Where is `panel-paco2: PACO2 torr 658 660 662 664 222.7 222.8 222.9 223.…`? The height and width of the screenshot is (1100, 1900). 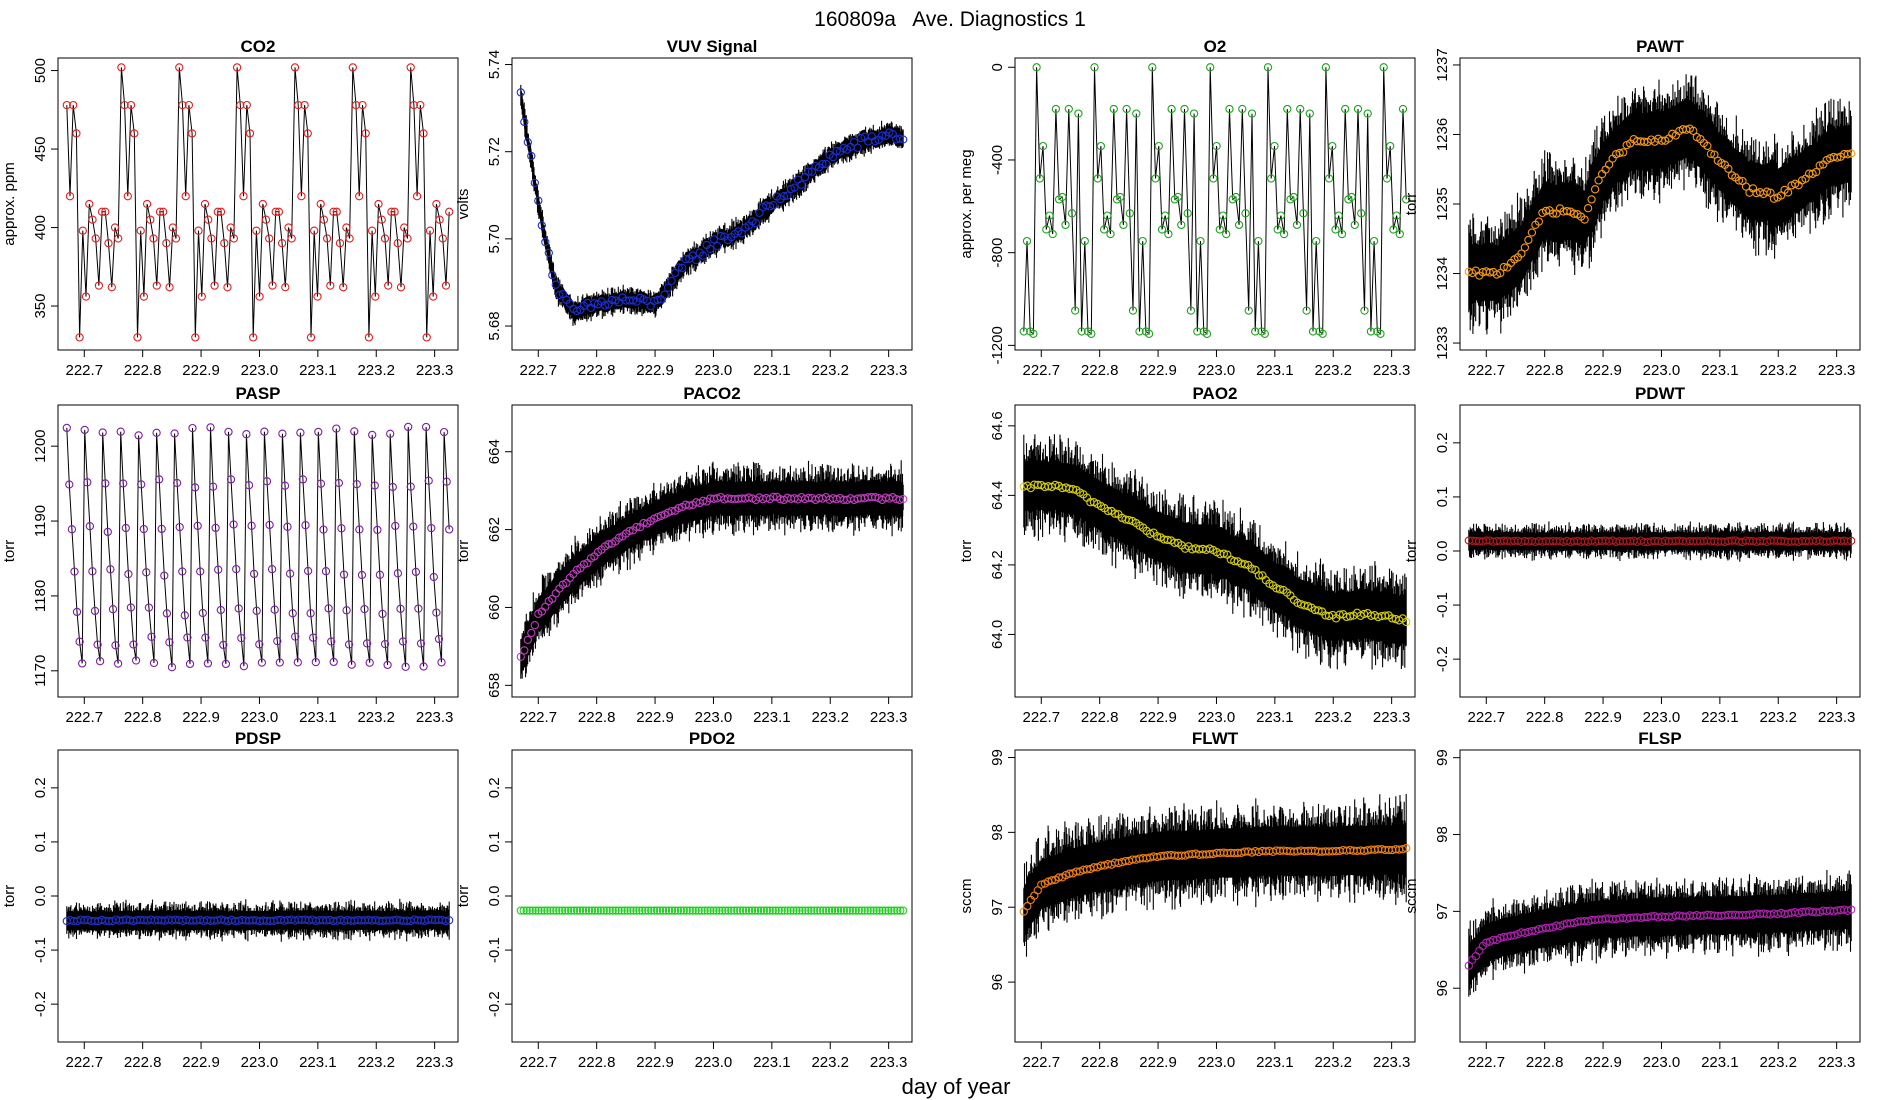
panel-paco2: PACO2 torr 658 660 662 664 222.7 222.8 222.9 223.… is located at coordinates (684, 555).